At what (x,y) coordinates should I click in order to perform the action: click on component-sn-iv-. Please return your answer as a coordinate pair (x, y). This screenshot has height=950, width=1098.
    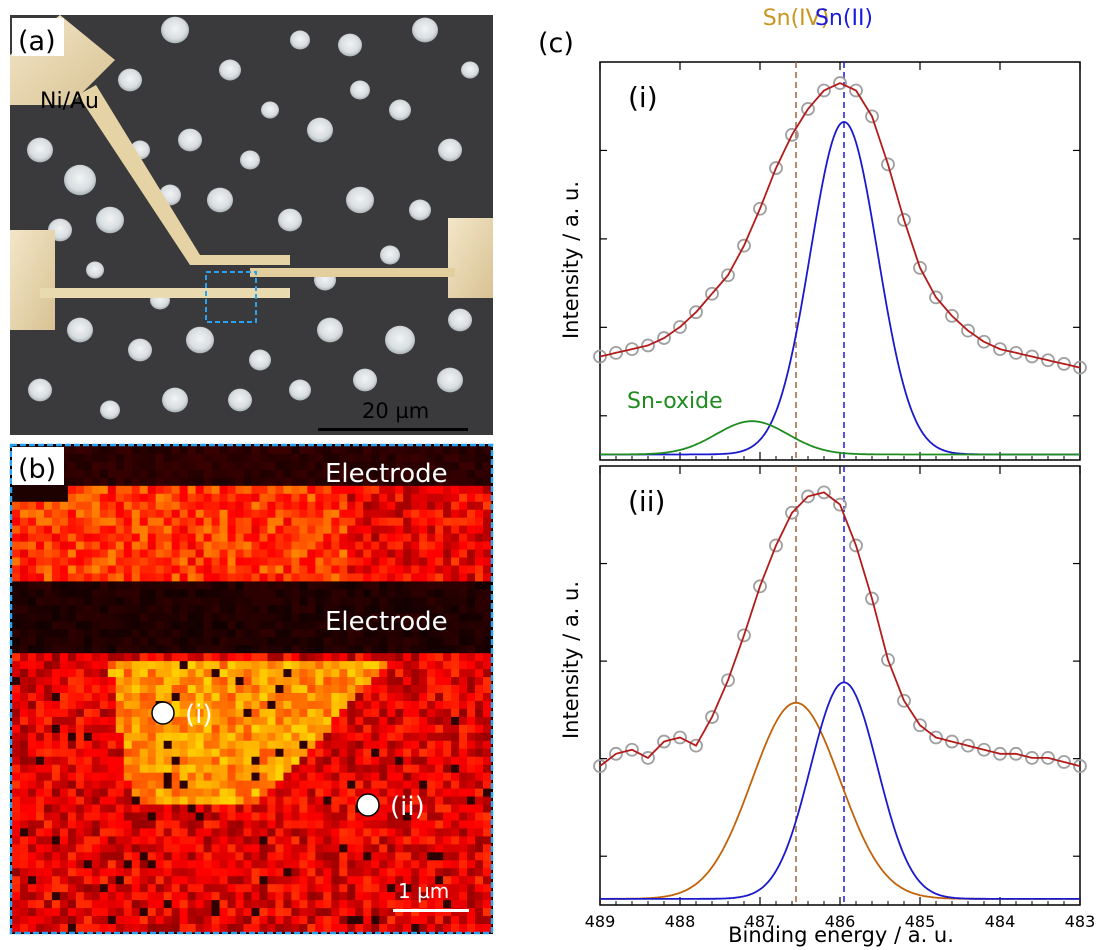
    Looking at the image, I should click on (840, 800).